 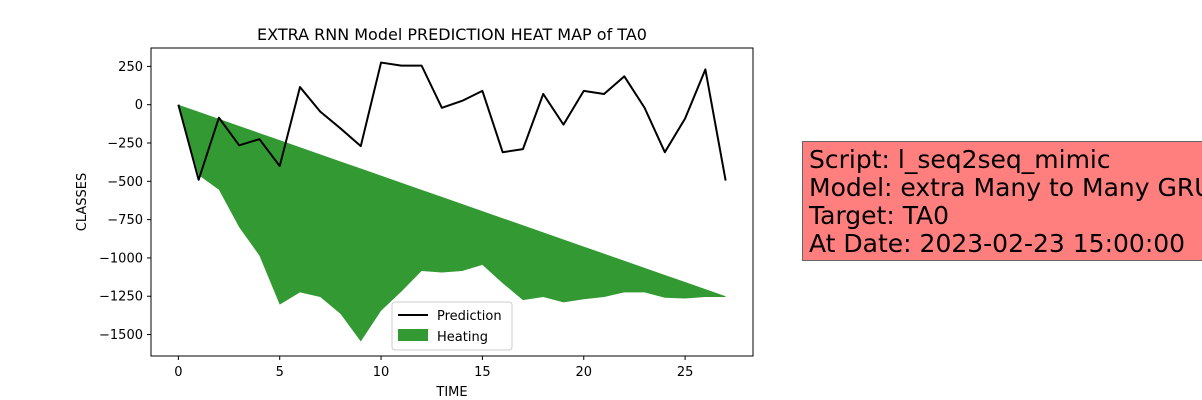 What do you see at coordinates (469, 316) in the screenshot?
I see `legend-label-prediction: Prediction` at bounding box center [469, 316].